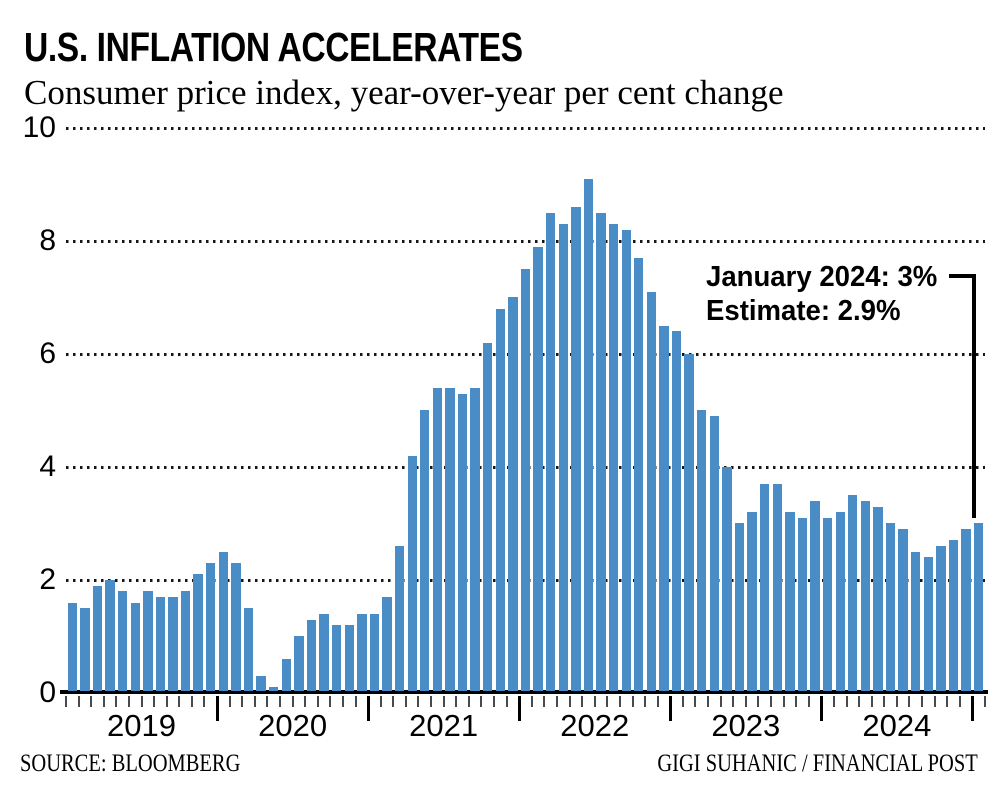 The height and width of the screenshot is (795, 1000). What do you see at coordinates (821, 294) in the screenshot?
I see `annotation-callout: January 2024: 3% Estimate: 2.9%` at bounding box center [821, 294].